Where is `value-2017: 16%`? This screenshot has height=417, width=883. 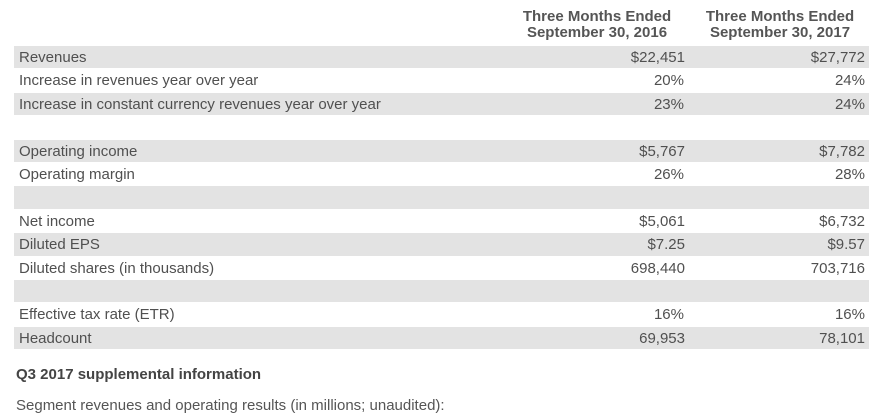
value-2017: 16% is located at coordinates (849, 315).